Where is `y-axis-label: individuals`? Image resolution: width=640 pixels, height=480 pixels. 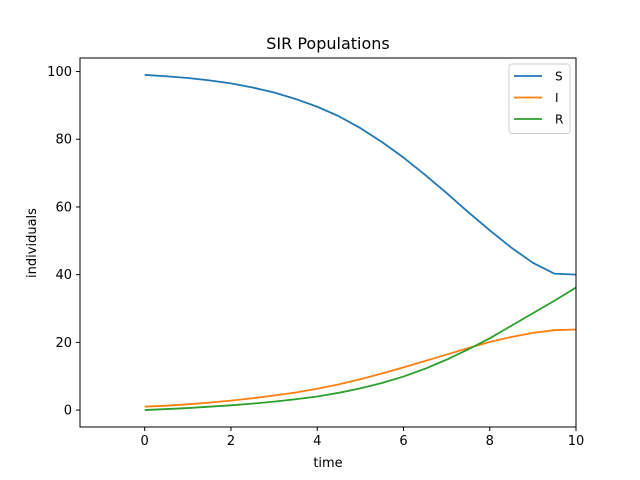 y-axis-label: individuals is located at coordinates (32, 243).